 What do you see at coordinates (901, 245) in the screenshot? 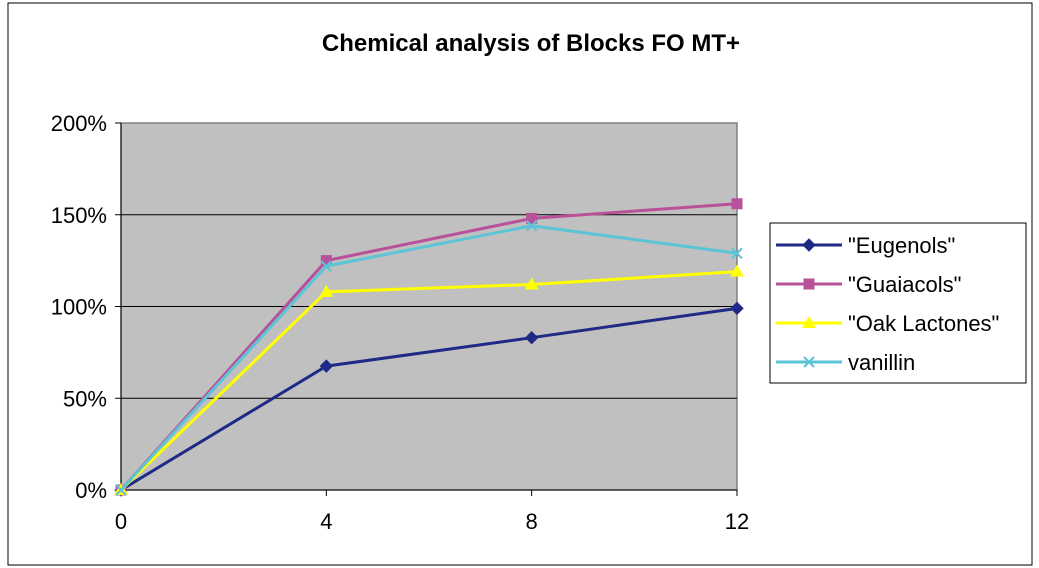
I see `legend-label: "Eugenols"` at bounding box center [901, 245].